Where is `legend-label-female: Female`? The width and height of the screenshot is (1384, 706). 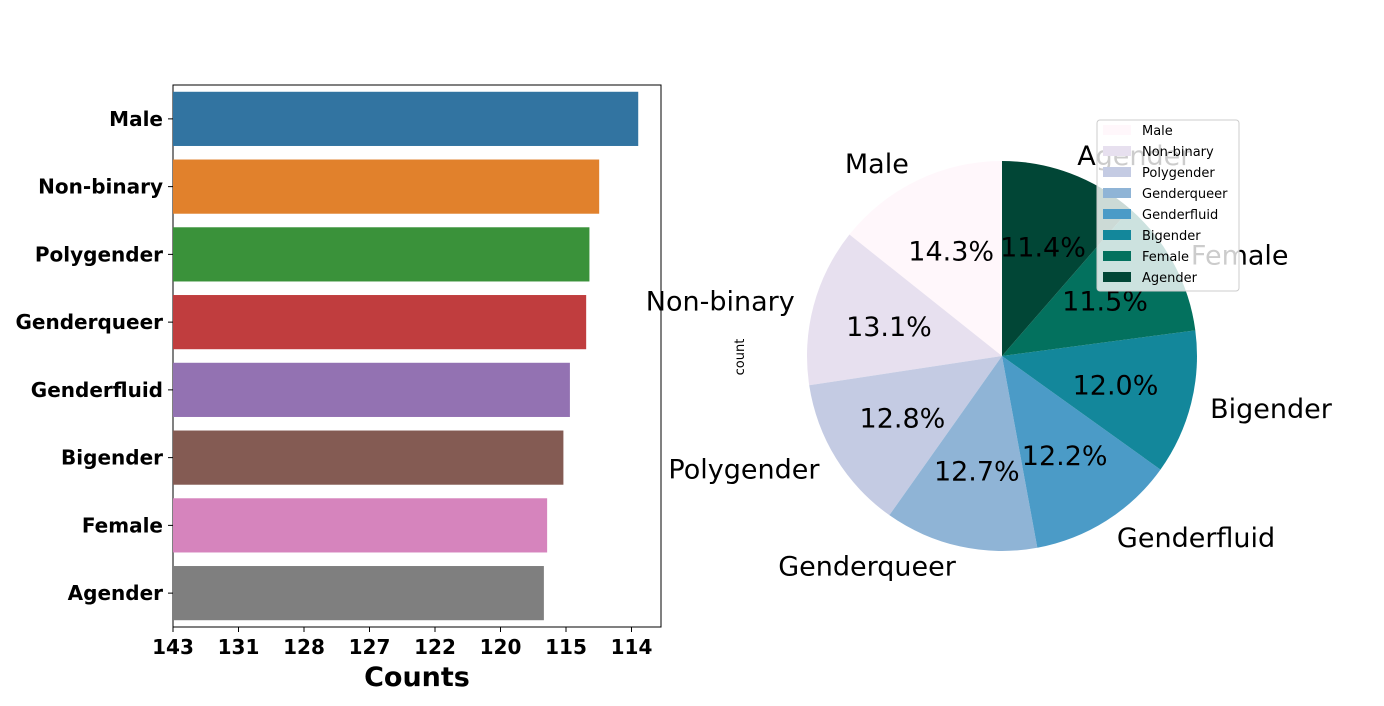 legend-label-female: Female is located at coordinates (1165, 257).